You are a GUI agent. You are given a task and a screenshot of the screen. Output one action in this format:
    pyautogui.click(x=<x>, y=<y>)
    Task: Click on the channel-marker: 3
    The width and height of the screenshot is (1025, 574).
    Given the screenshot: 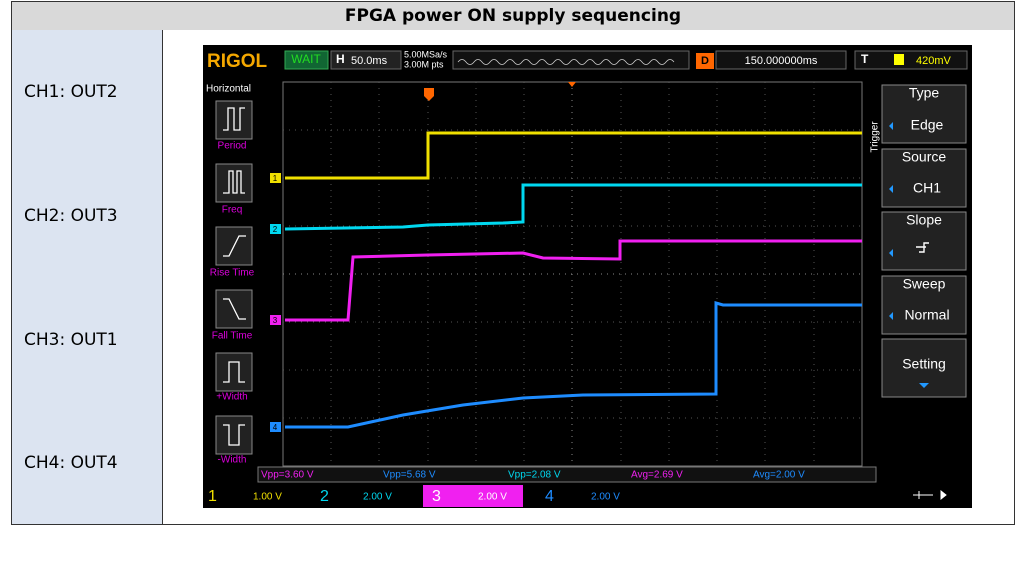 What is the action you would take?
    pyautogui.click(x=275, y=320)
    